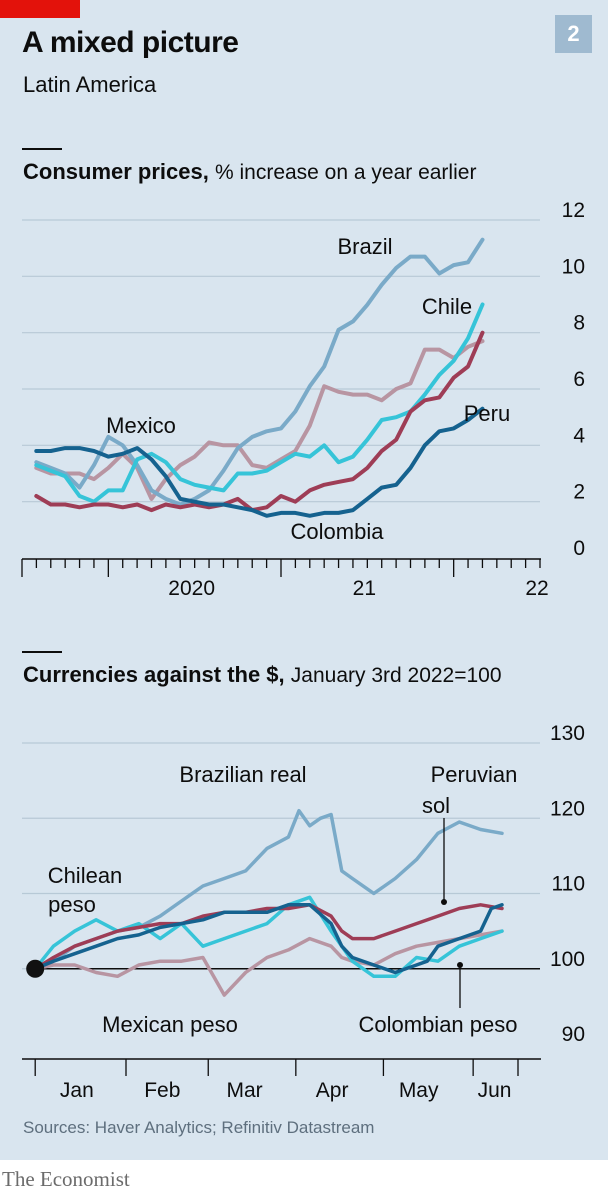  I want to click on cpi-series-colombia, so click(259, 462).